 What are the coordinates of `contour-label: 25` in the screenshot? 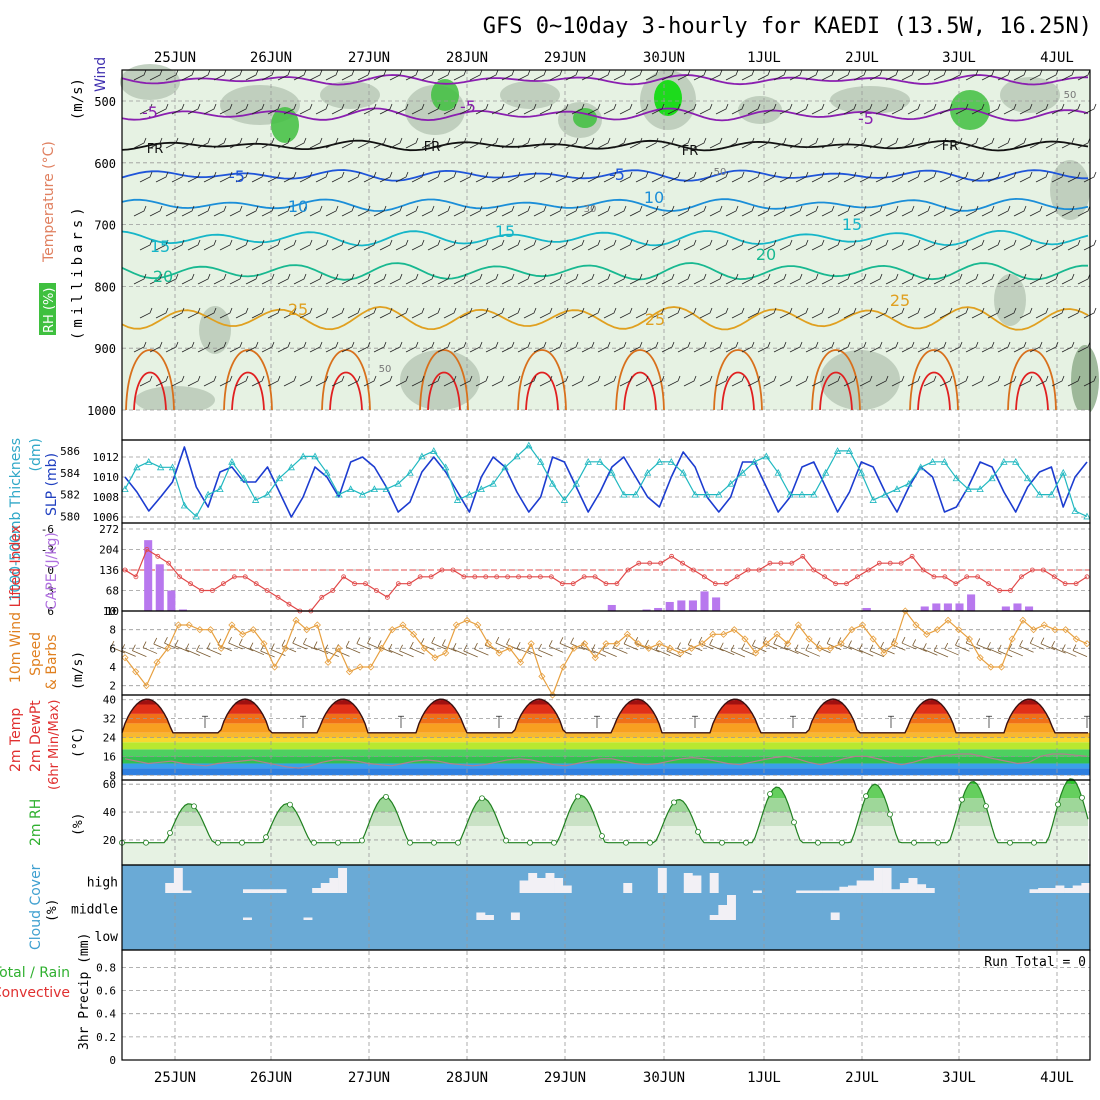 It's located at (900, 300).